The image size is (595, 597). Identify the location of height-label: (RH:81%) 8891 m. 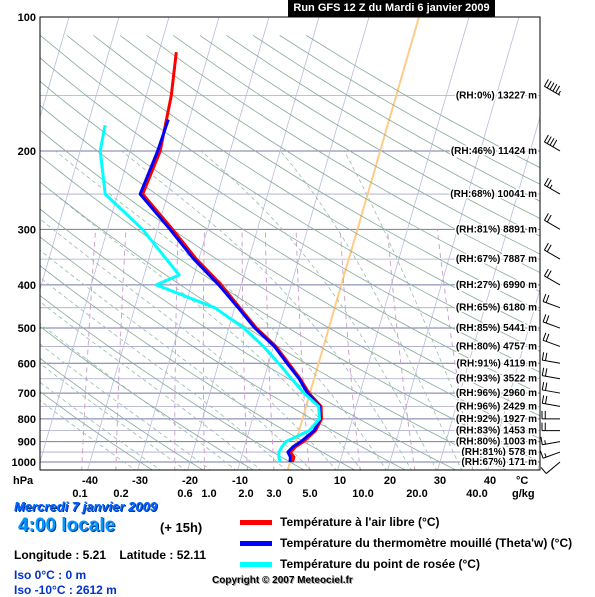
(496, 229).